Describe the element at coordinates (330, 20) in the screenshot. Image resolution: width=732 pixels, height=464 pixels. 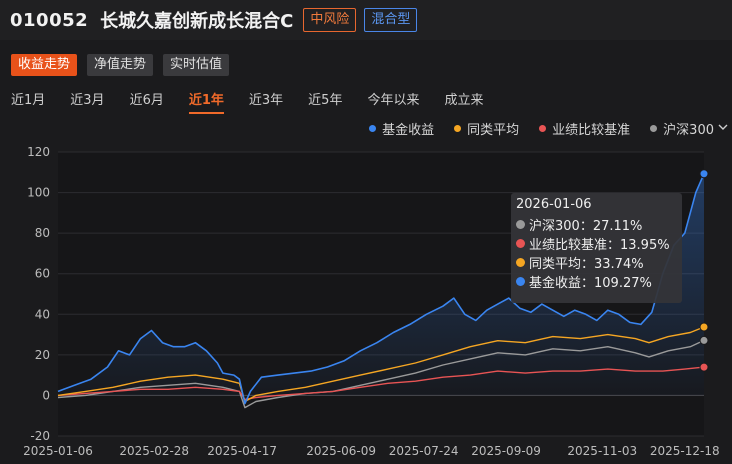
I see `risk-badge: 中风险` at that location.